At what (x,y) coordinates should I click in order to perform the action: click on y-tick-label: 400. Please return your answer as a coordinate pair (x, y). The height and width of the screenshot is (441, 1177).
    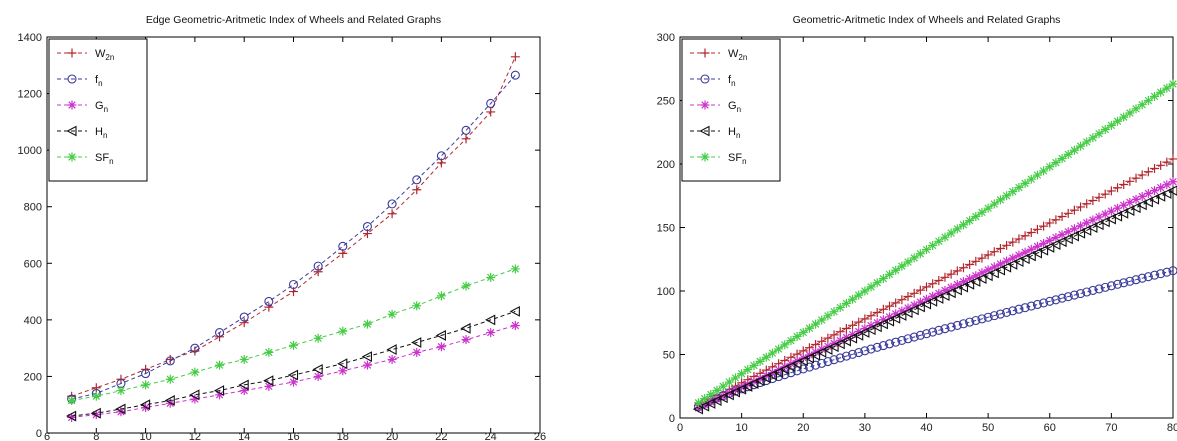
    Looking at the image, I should click on (33, 321).